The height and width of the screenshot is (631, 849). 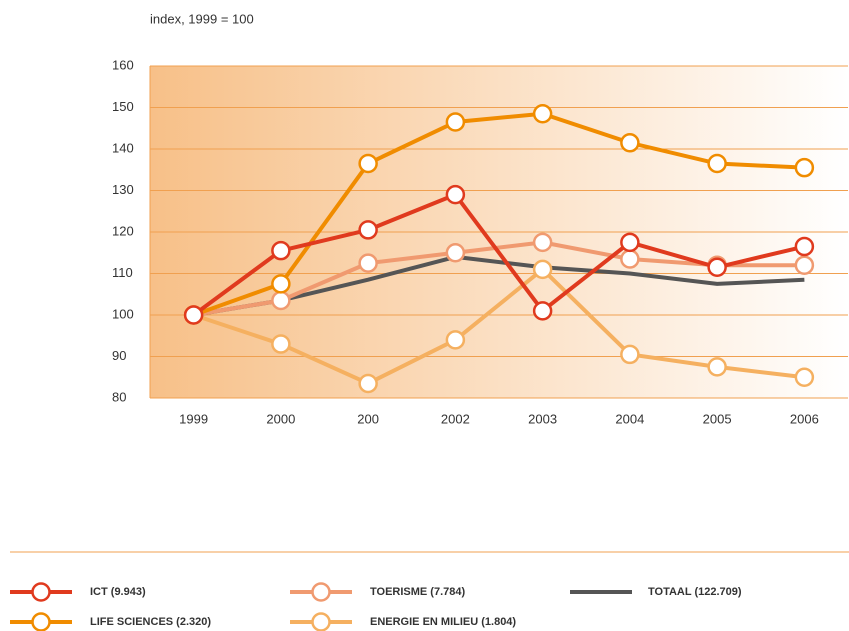 What do you see at coordinates (150, 622) in the screenshot?
I see `legend-label: LIFE SCIENCES (2.320)` at bounding box center [150, 622].